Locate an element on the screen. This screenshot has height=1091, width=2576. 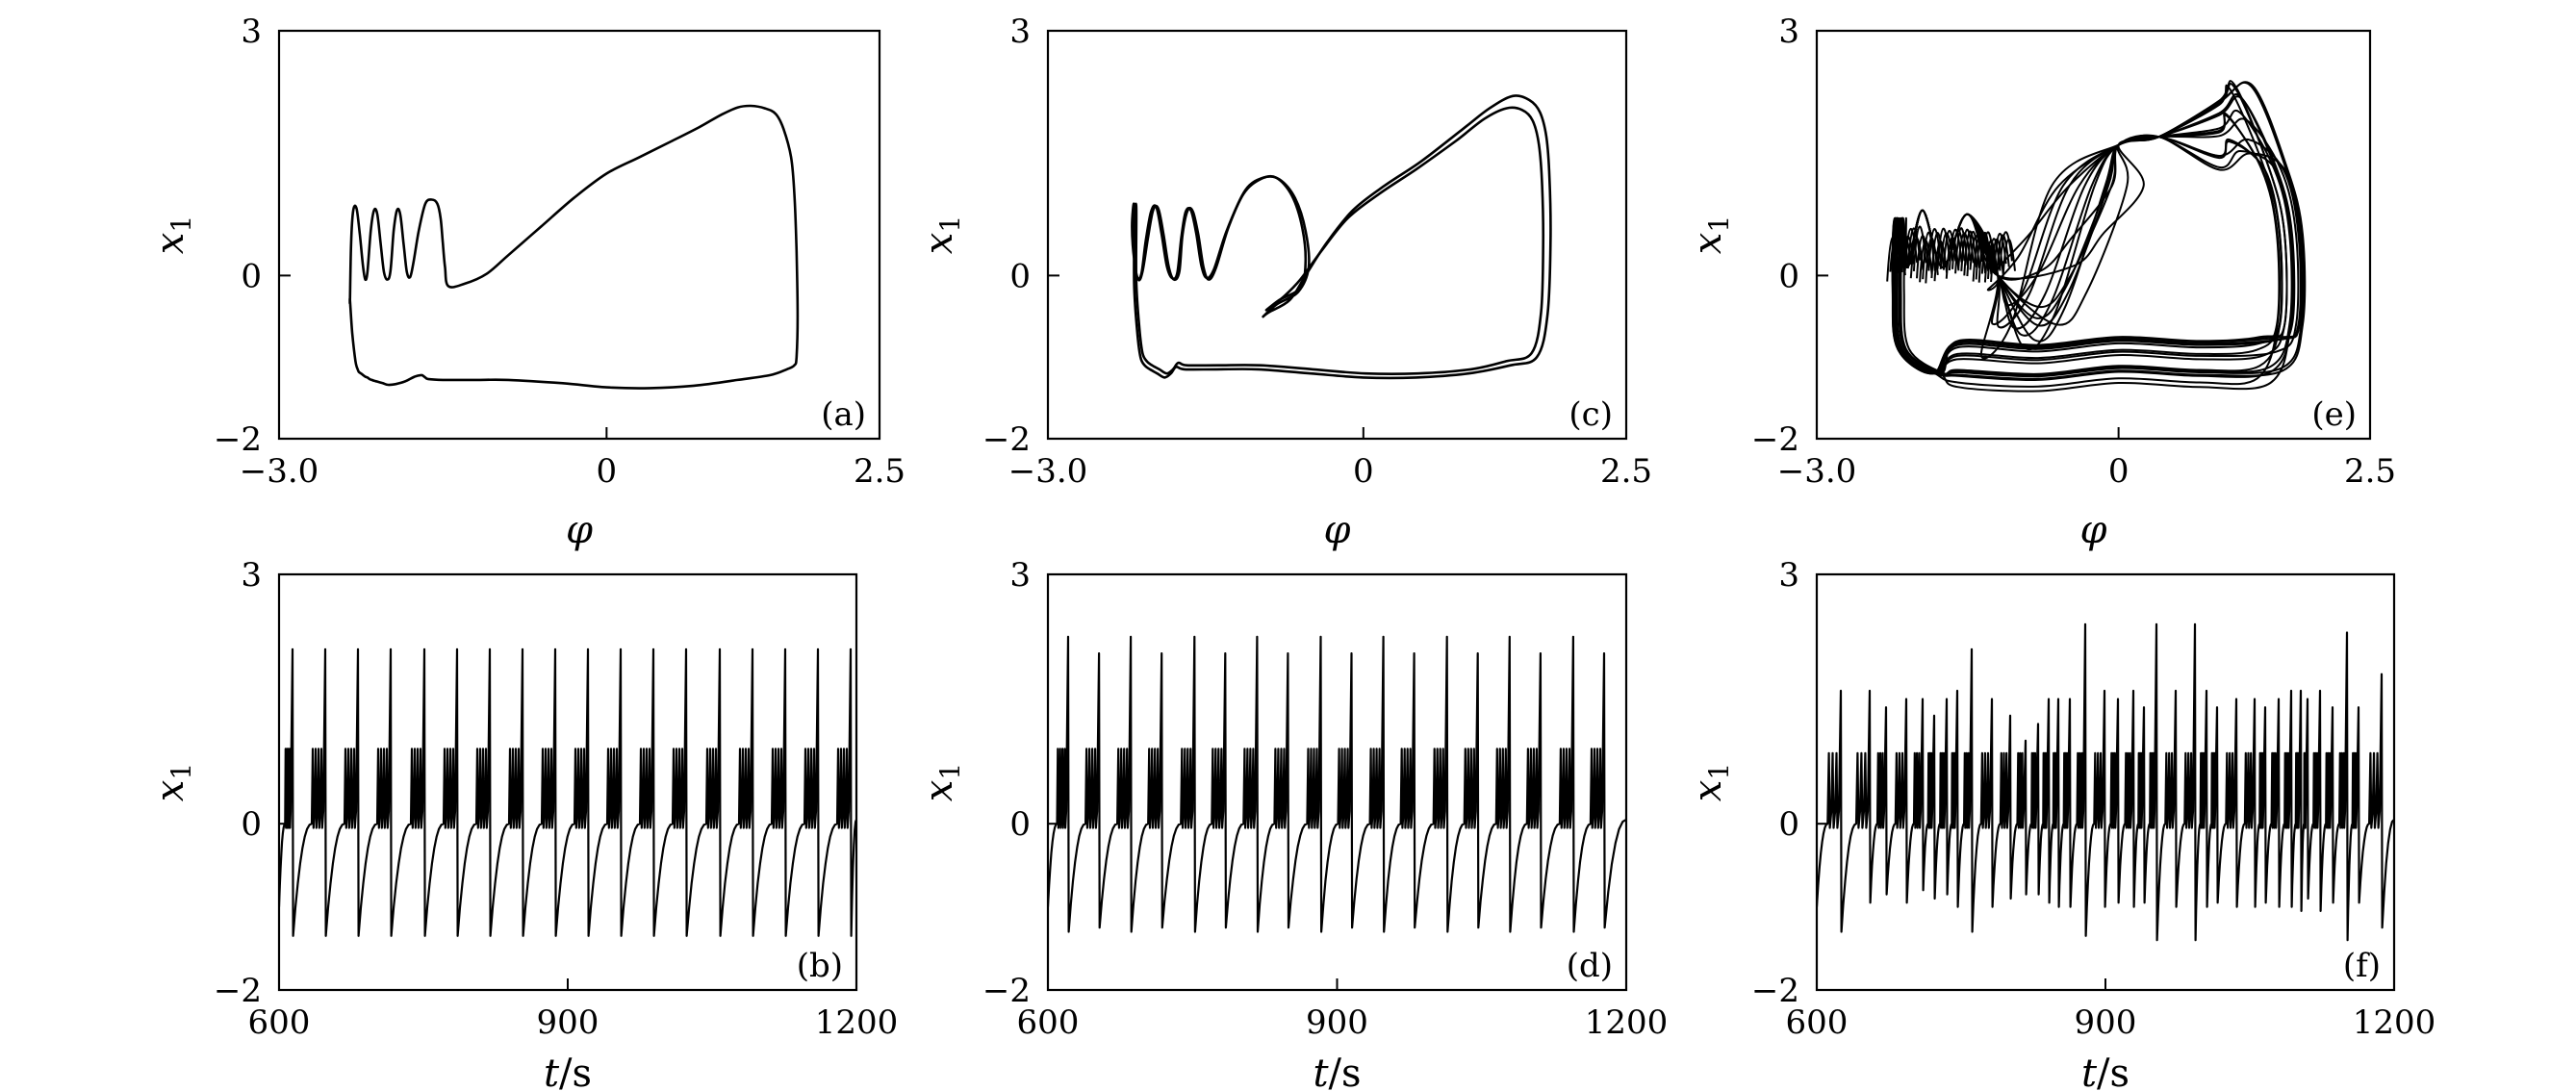
panel-a: −3.0 0 2.5 3 0 −2 φ x1 (a) is located at coordinates (526, 282).